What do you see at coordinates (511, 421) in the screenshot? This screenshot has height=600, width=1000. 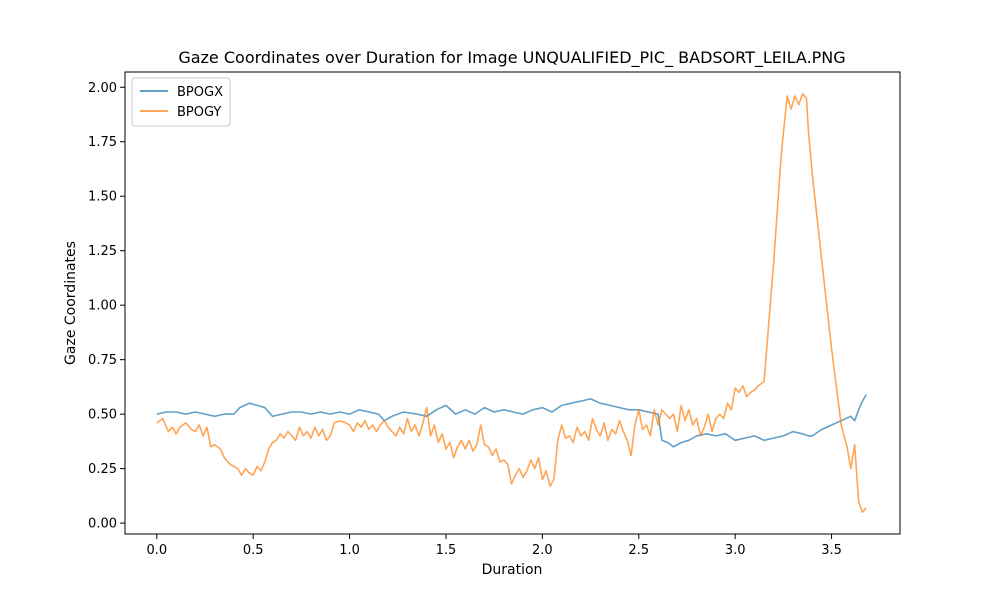 I see `series-line-bpogx` at bounding box center [511, 421].